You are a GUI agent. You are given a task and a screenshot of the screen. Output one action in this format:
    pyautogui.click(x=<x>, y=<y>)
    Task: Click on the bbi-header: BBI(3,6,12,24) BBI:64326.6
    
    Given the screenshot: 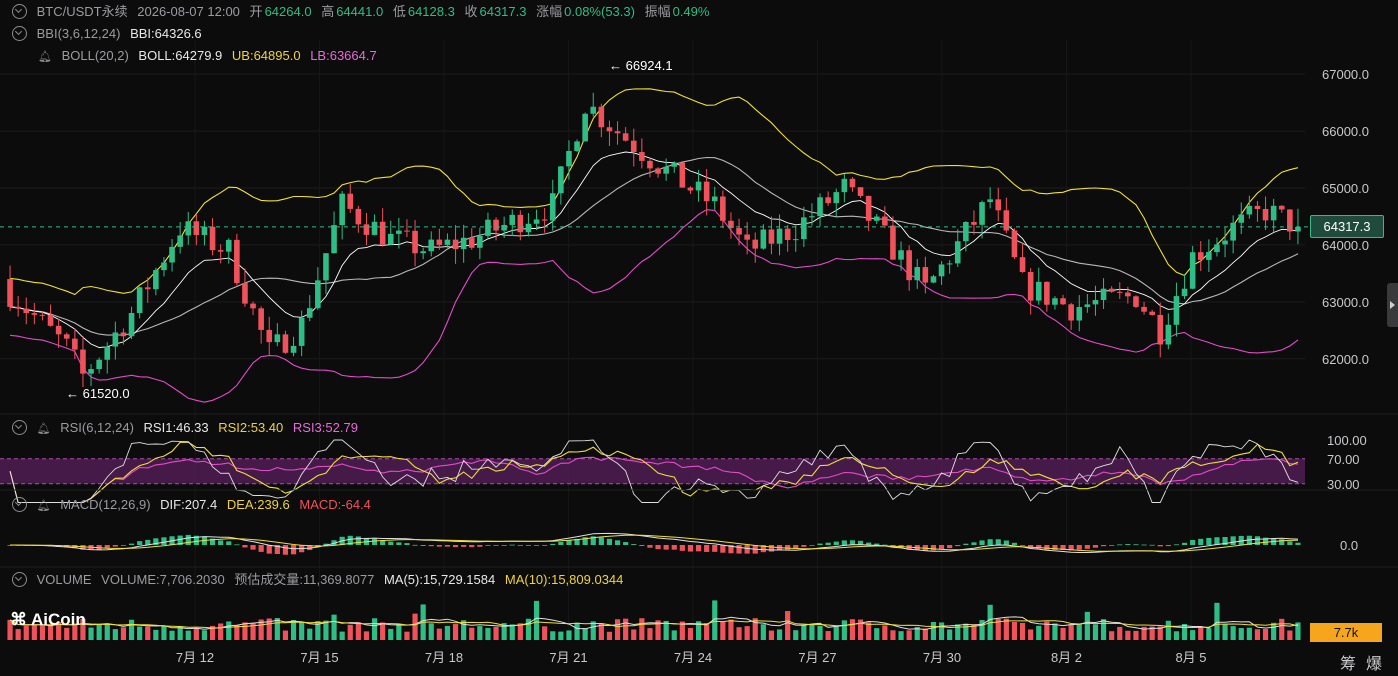 What is the action you would take?
    pyautogui.click(x=110, y=34)
    